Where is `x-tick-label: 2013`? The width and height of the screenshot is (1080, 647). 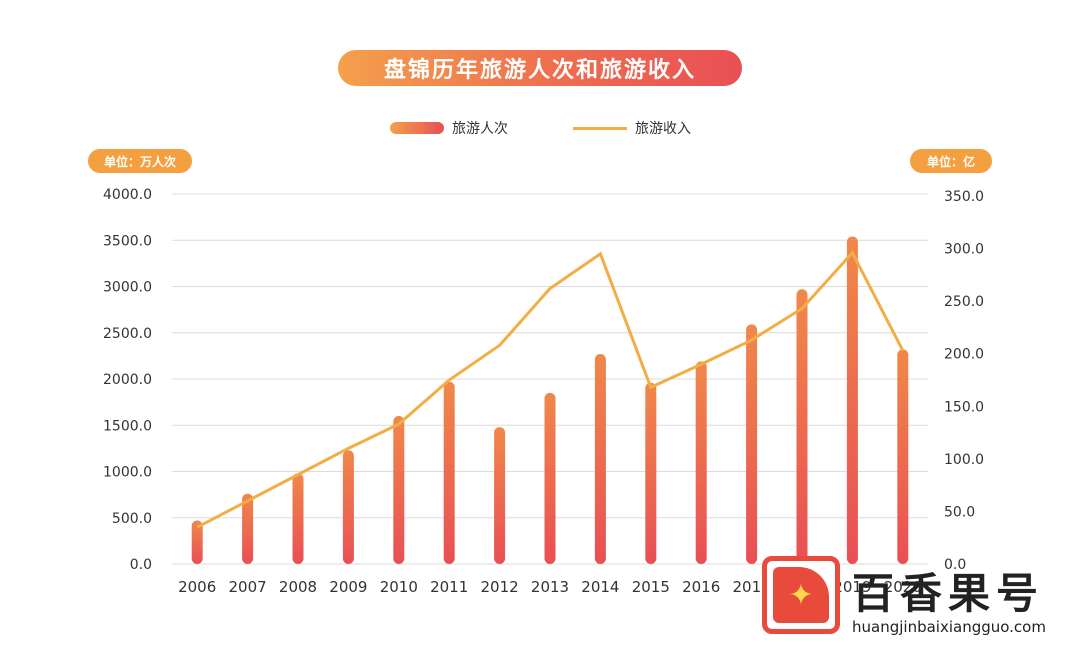
x-tick-label: 2013 is located at coordinates (550, 587).